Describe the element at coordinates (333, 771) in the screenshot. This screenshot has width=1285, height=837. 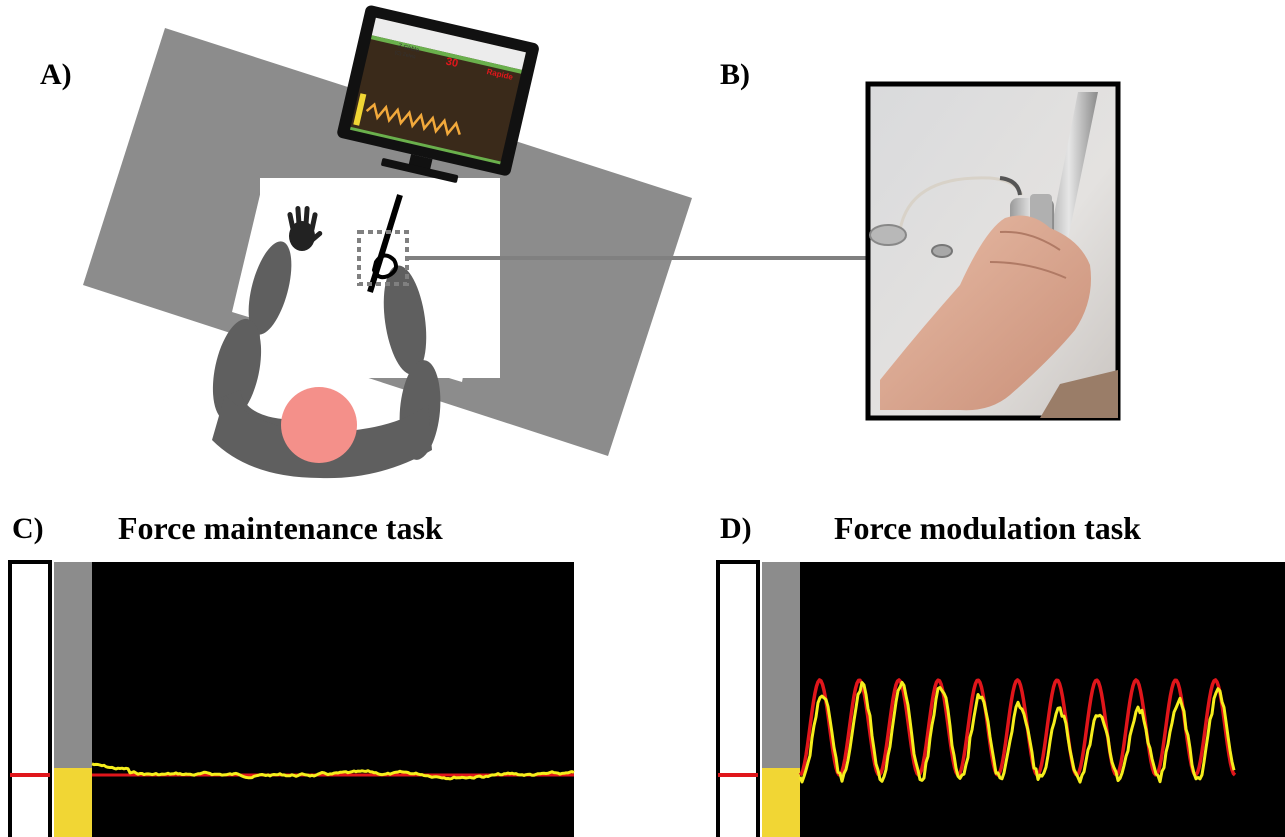
I see `panel-c-force-trace` at that location.